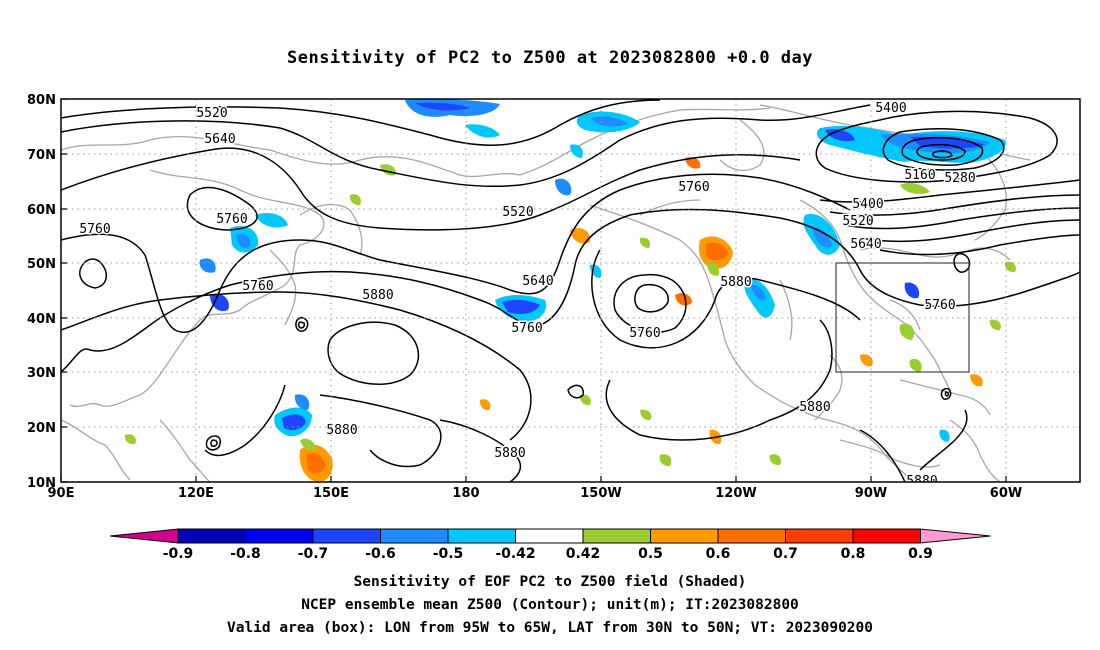  I want to click on lat-label: 30N, so click(41, 373).